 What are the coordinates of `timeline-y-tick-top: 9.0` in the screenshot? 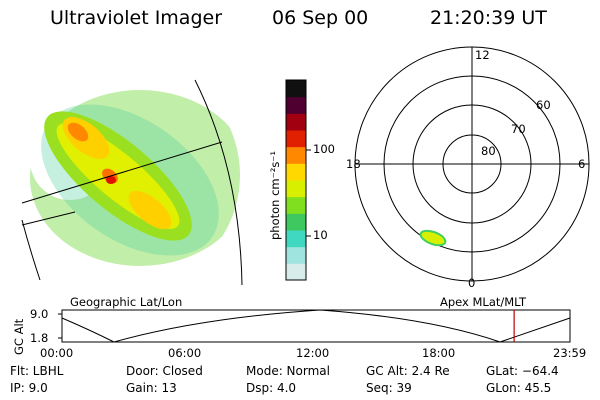 It's located at (39, 314).